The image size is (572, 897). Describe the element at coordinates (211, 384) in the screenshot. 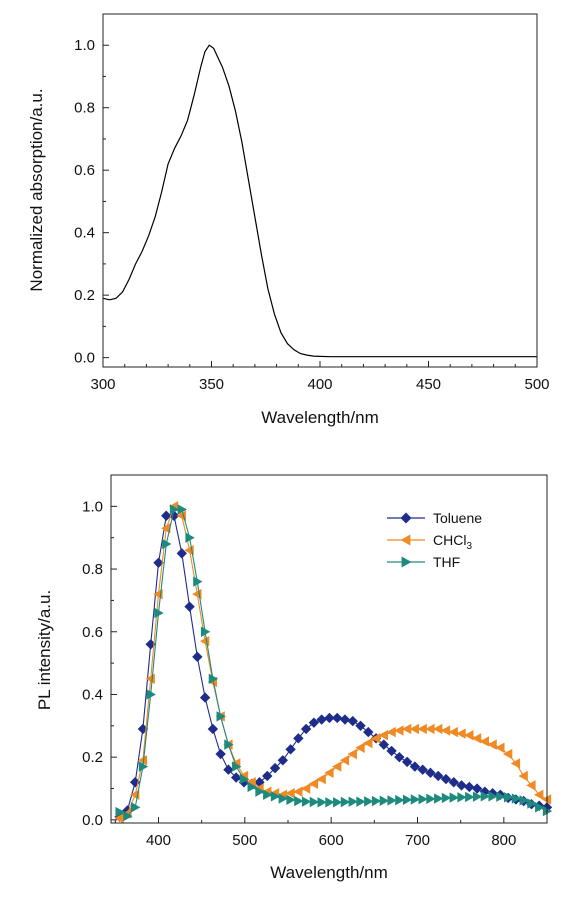

I see `x-tick-label: 350` at that location.